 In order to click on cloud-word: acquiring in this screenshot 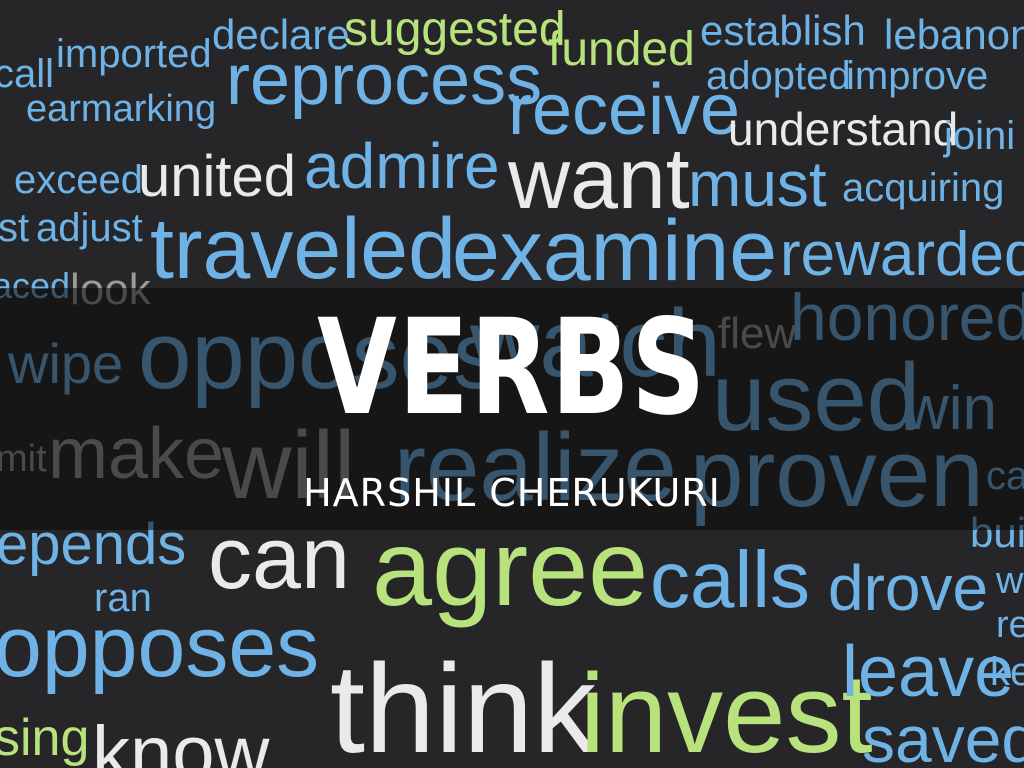, I will do `click(923, 188)`.